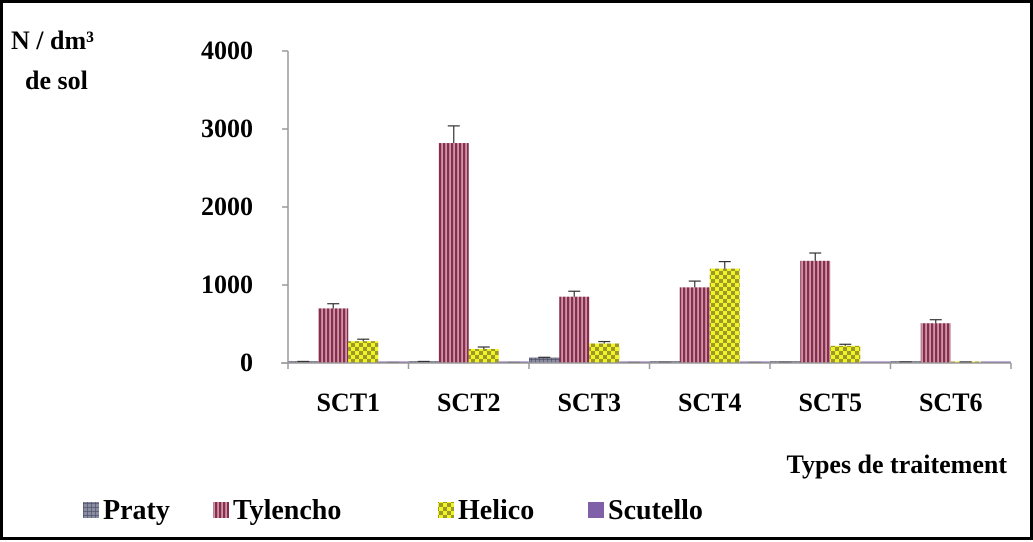 The width and height of the screenshot is (1033, 542). What do you see at coordinates (348, 402) in the screenshot?
I see `x-tick-label: SCT1` at bounding box center [348, 402].